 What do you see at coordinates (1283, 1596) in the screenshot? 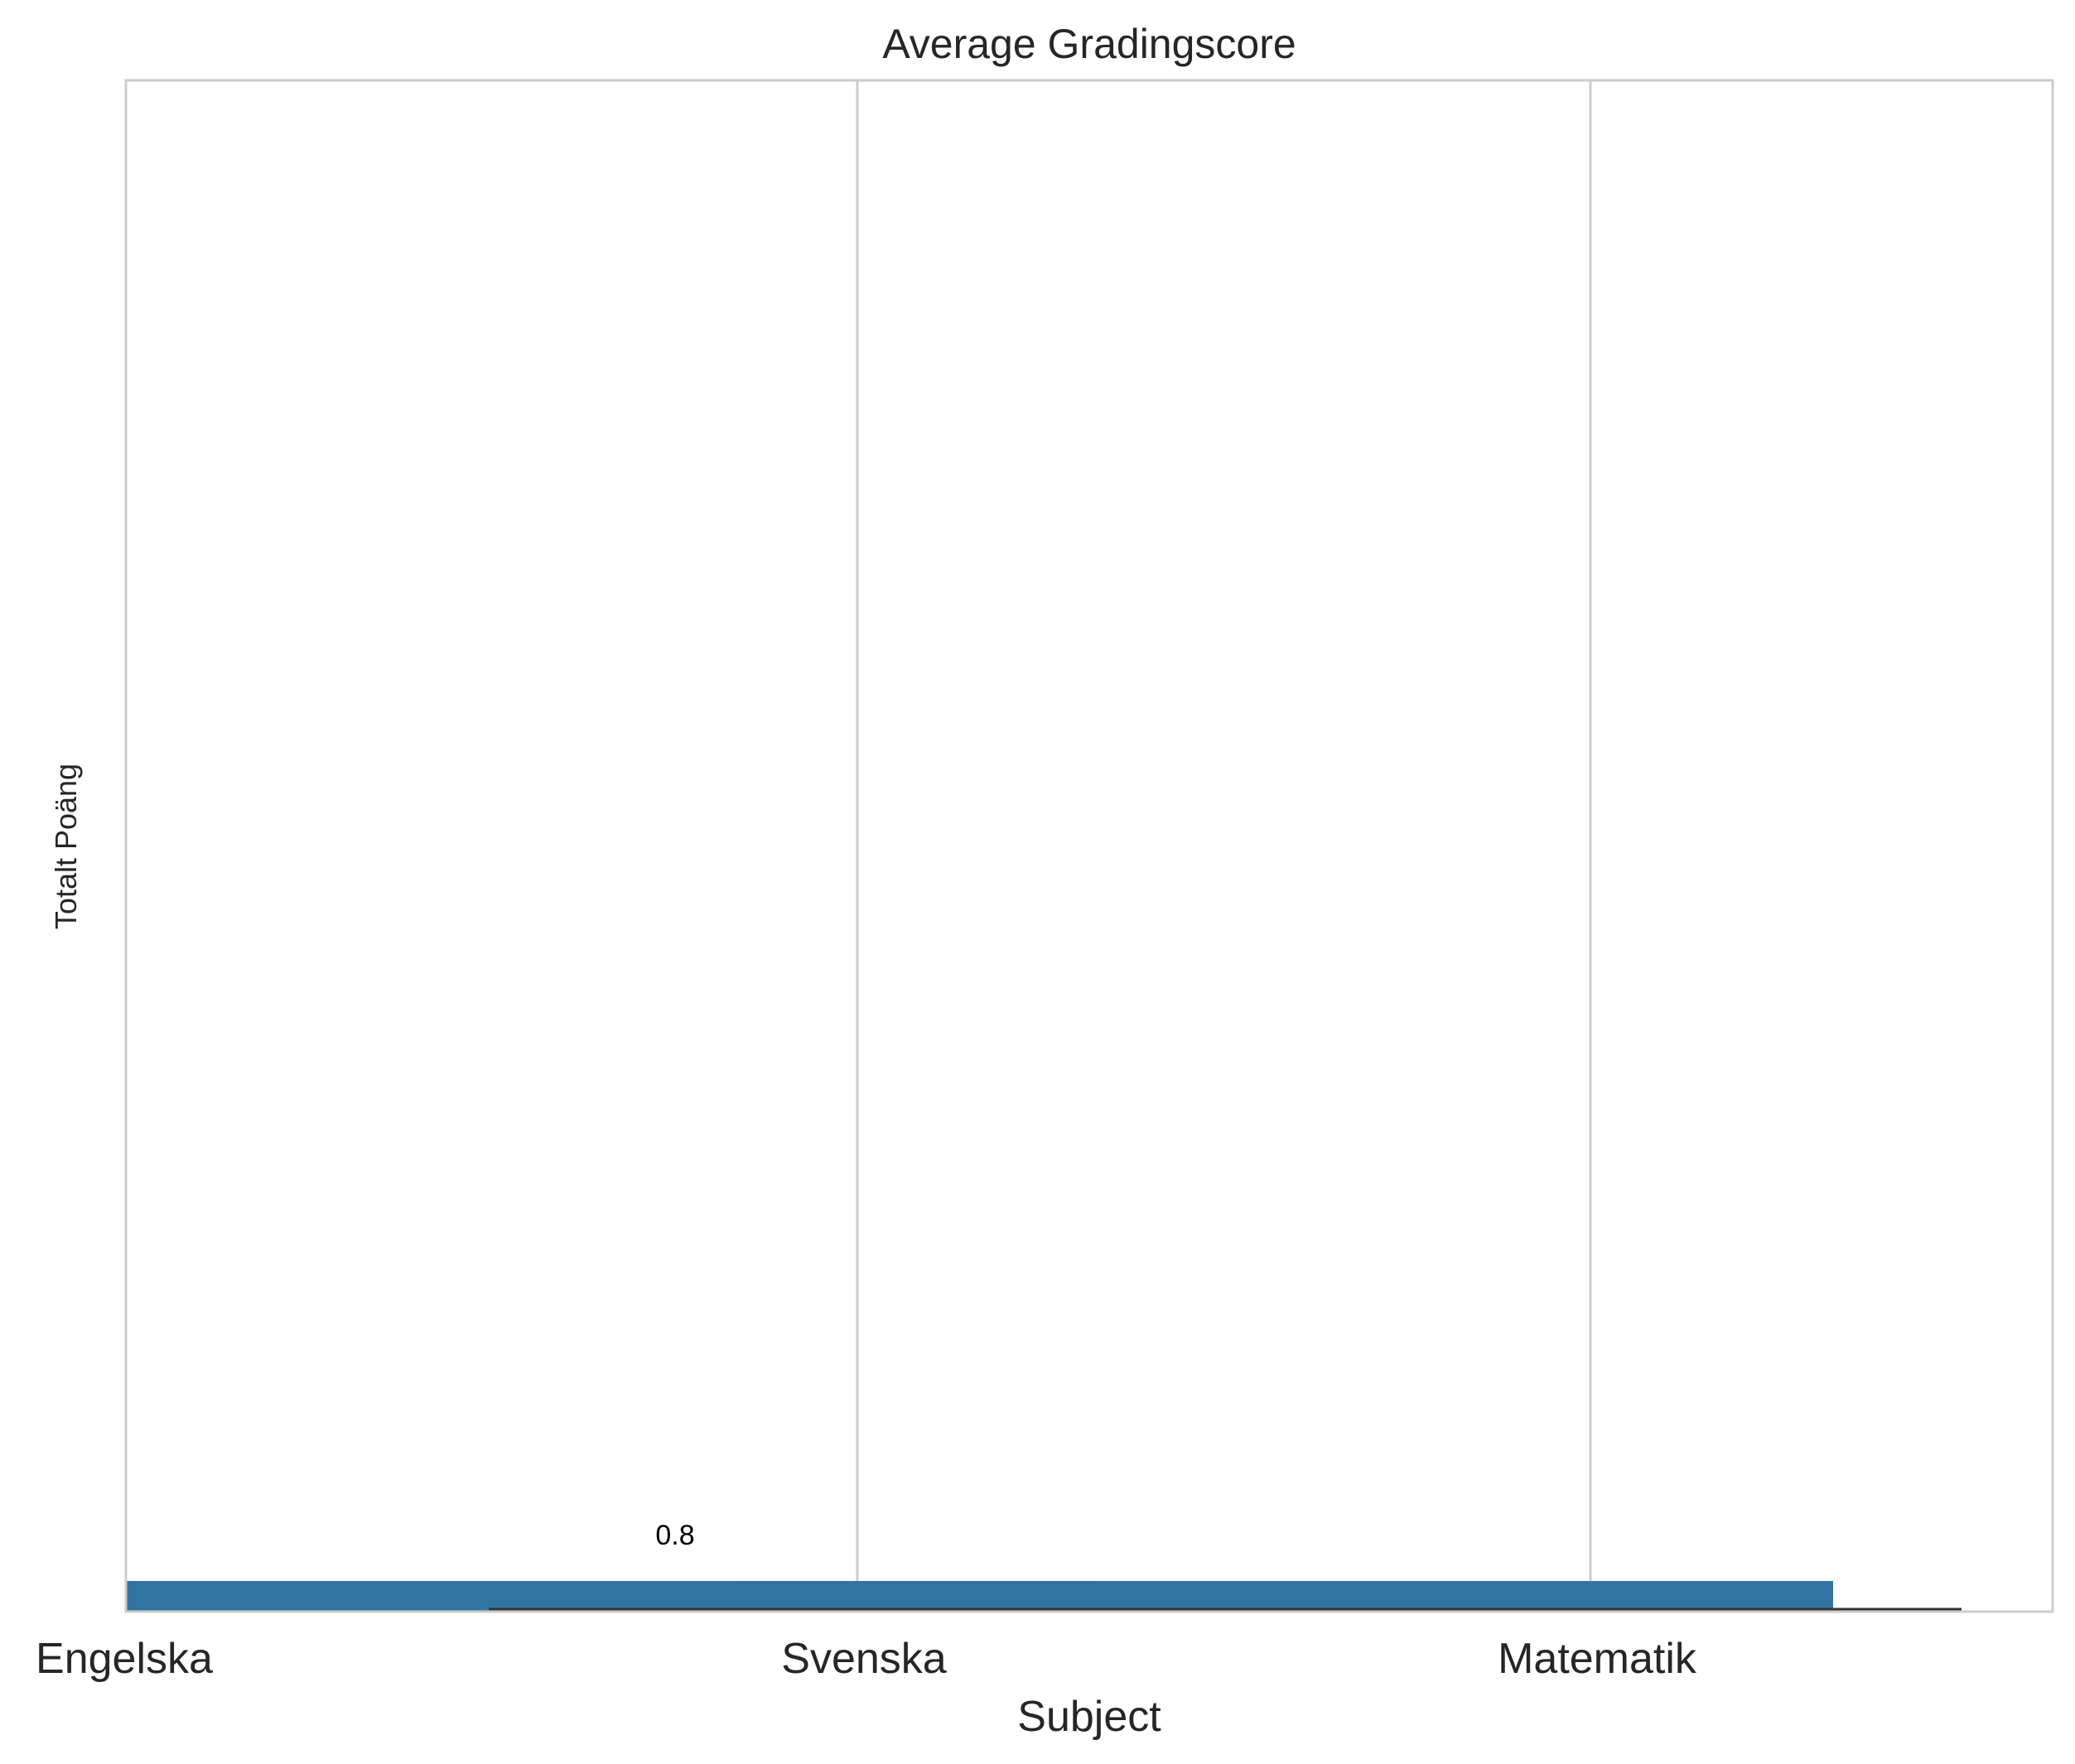
I see `bar-svenska` at bounding box center [1283, 1596].